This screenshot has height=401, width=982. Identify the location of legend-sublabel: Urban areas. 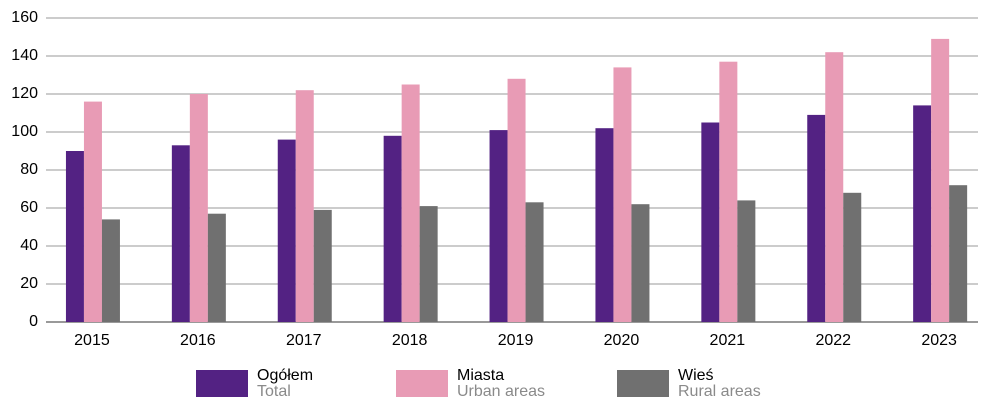
(501, 391).